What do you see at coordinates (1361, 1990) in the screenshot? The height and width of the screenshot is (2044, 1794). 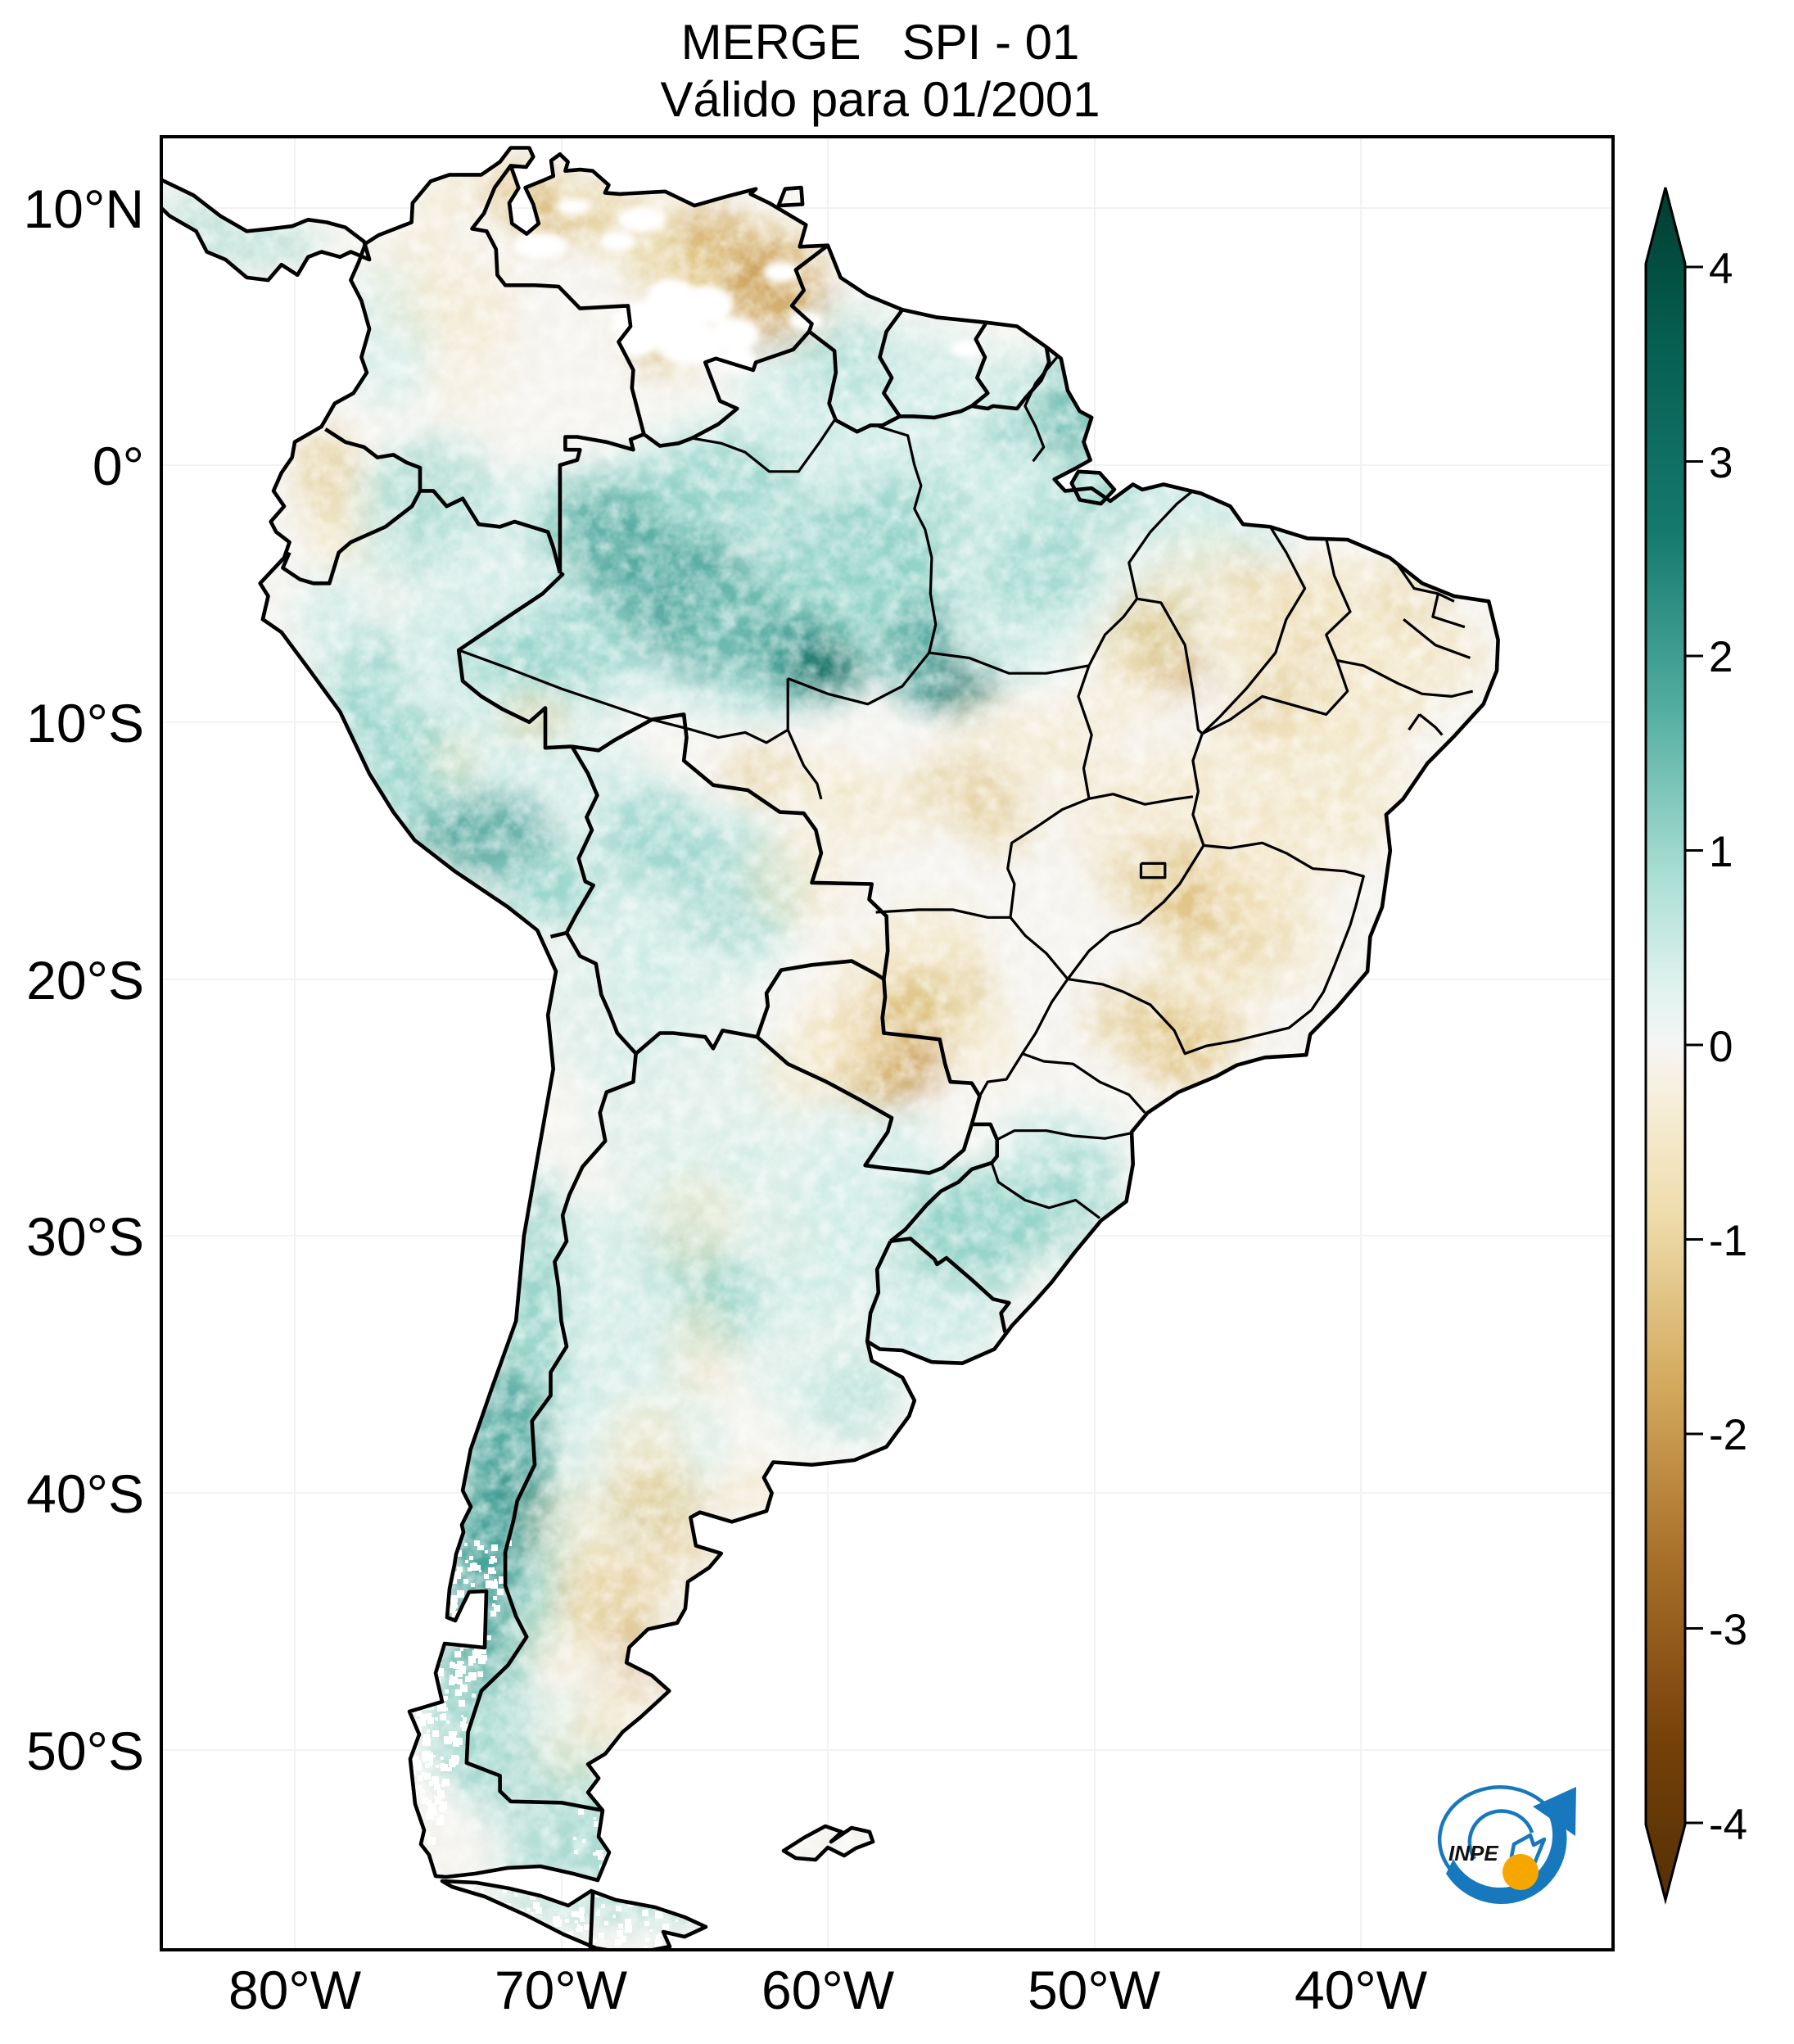 I see `svg-text: 40°W` at bounding box center [1361, 1990].